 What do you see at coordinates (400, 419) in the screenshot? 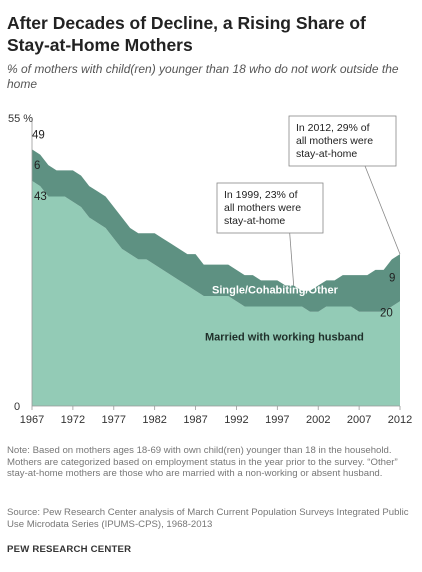
I see `x-tick-label-2012: 2012` at bounding box center [400, 419].